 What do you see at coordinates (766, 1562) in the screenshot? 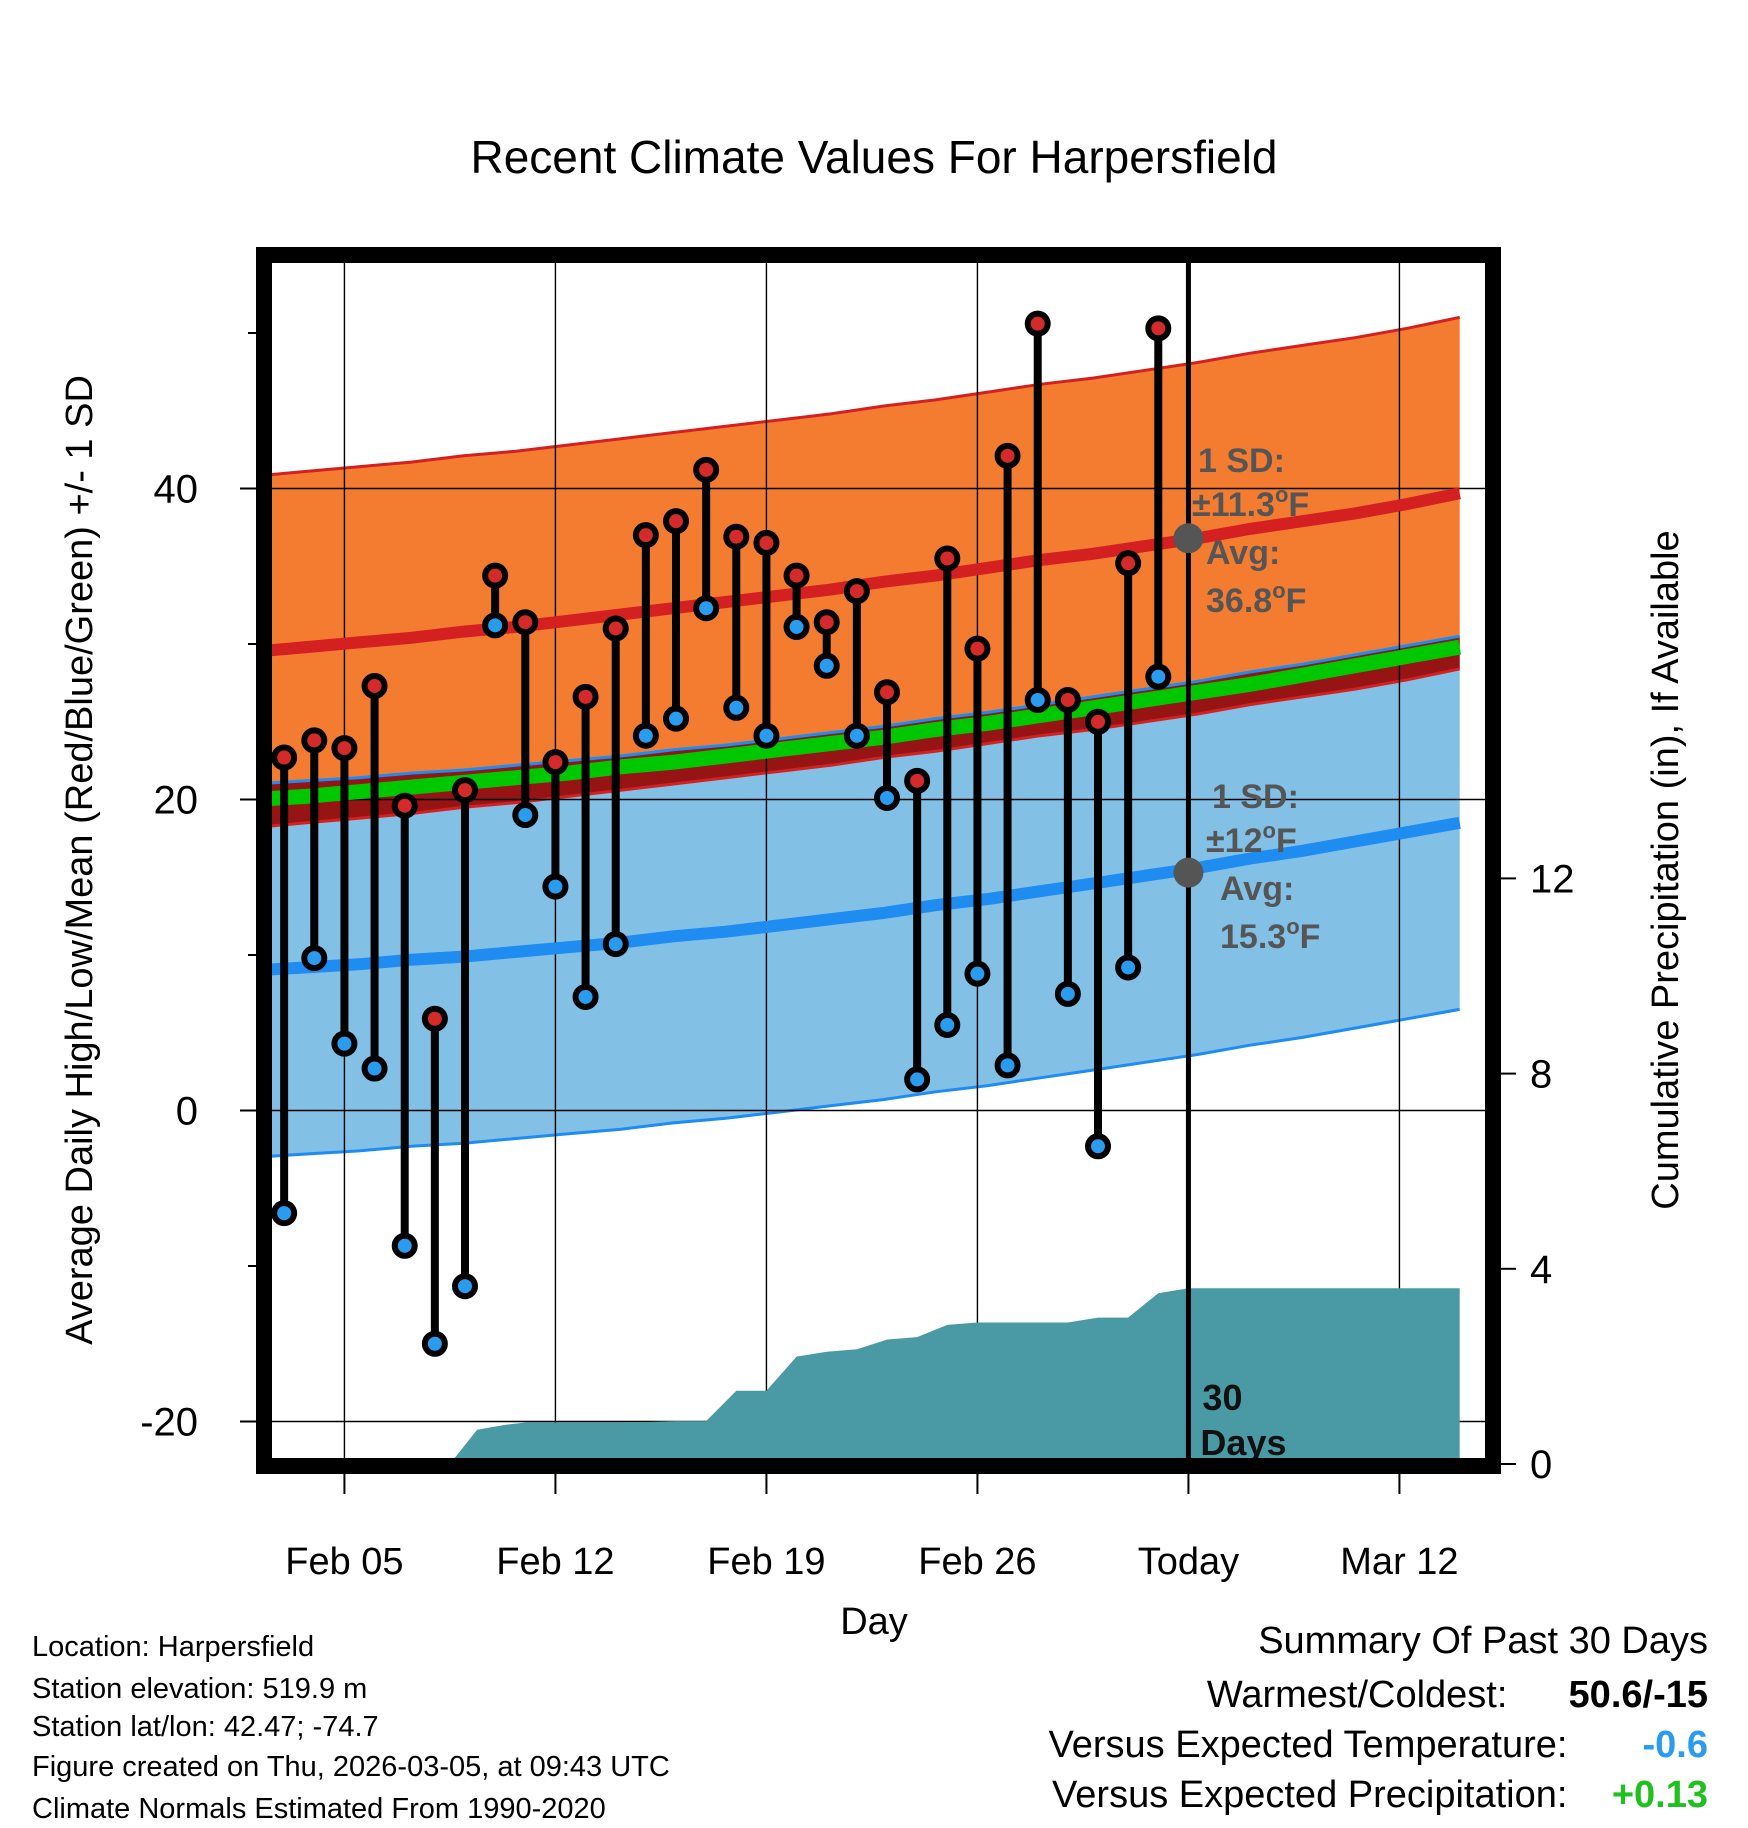
I see `x-tick-label: Feb 19` at bounding box center [766, 1562].